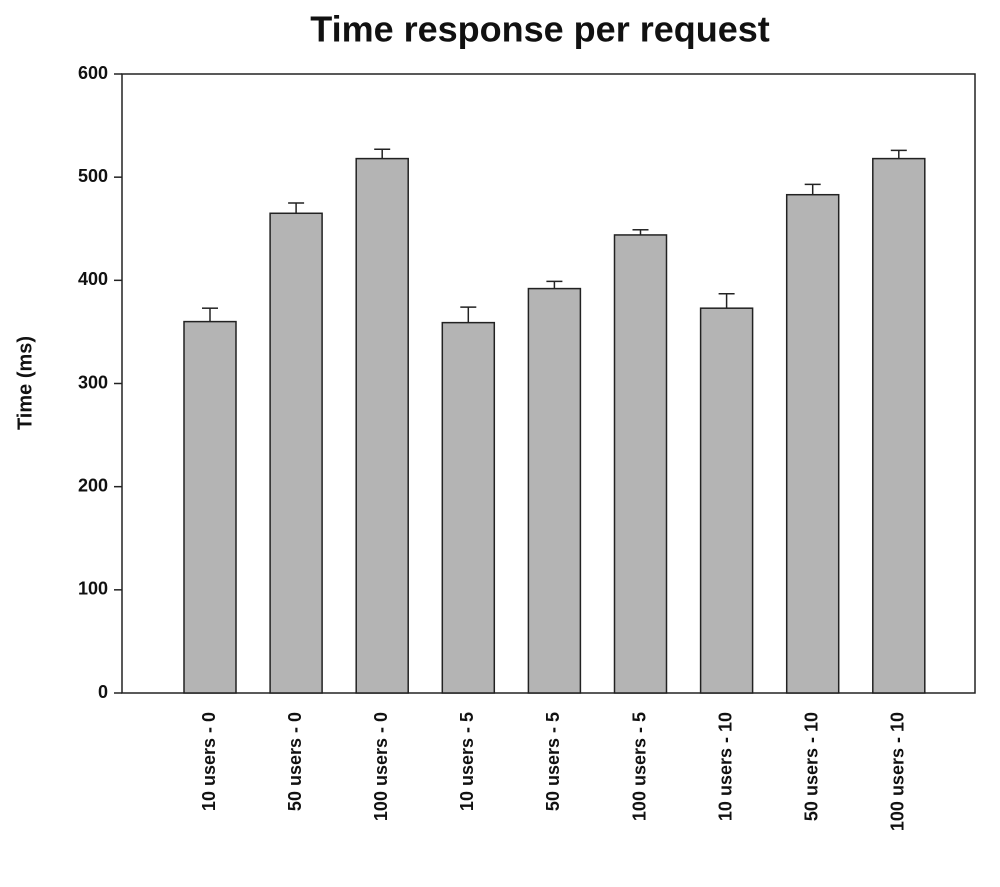 The image size is (1000, 887). Describe the element at coordinates (25, 383) in the screenshot. I see `y-axis-label: Time (ms)` at that location.